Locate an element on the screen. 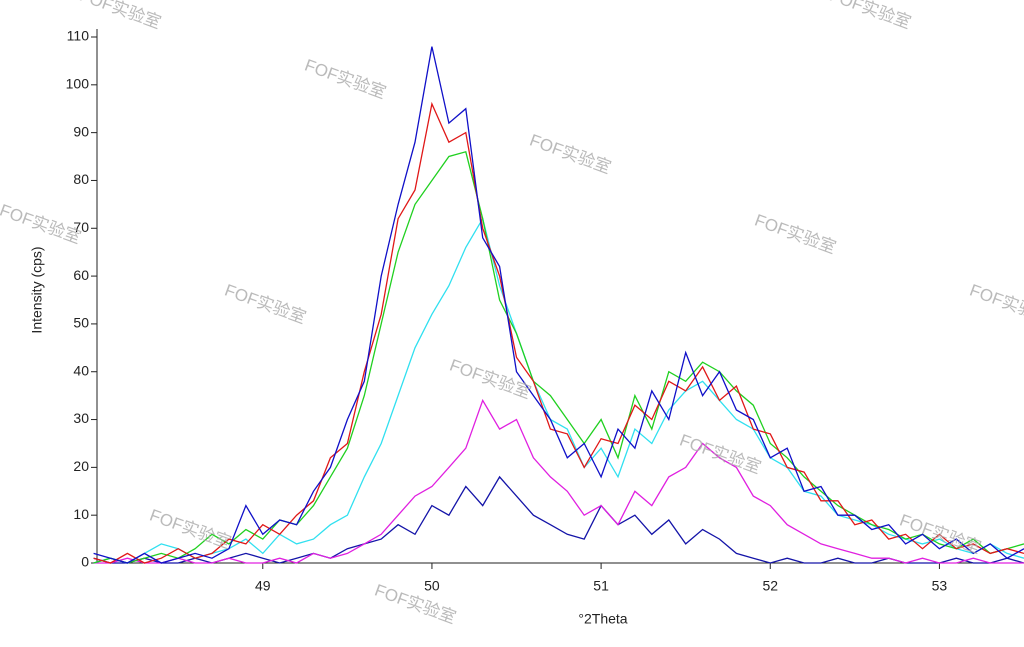 The width and height of the screenshot is (1024, 647). x-tick-label: 51 is located at coordinates (601, 586).